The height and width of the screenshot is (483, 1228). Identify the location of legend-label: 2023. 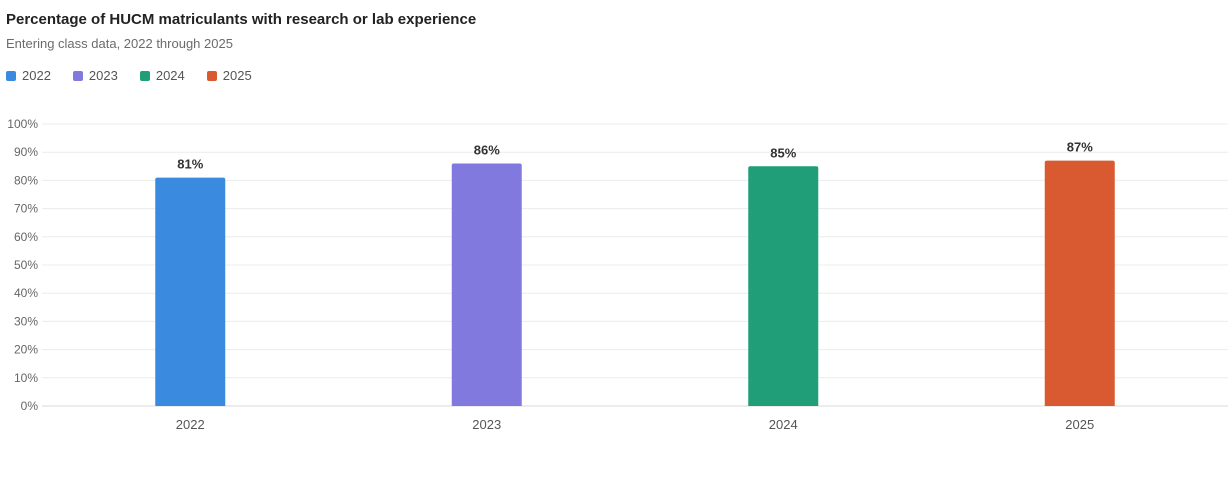
(103, 75).